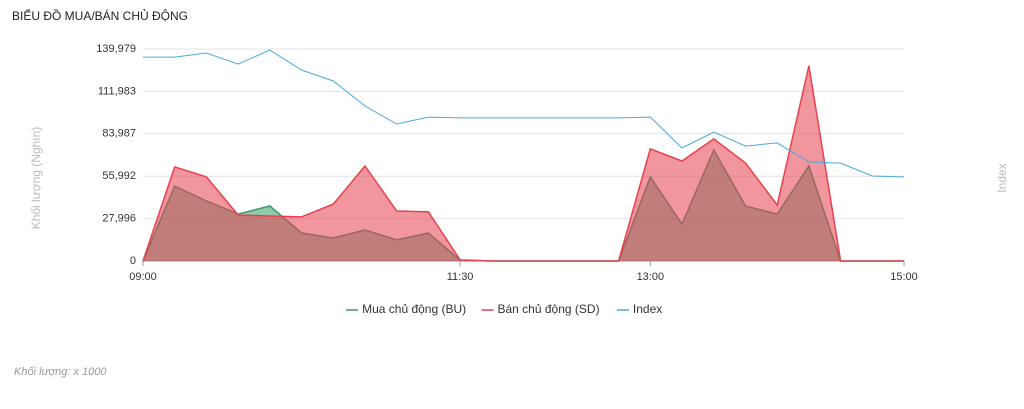 The width and height of the screenshot is (1024, 409). Describe the element at coordinates (460, 277) in the screenshot. I see `x-tick-label: 11:30` at that location.